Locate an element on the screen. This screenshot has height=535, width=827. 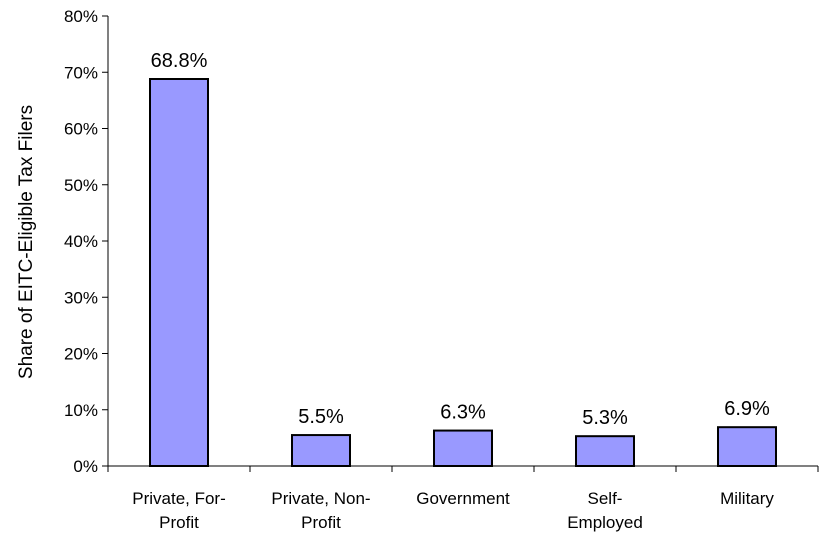
x-category-label-line: Government is located at coordinates (463, 498).